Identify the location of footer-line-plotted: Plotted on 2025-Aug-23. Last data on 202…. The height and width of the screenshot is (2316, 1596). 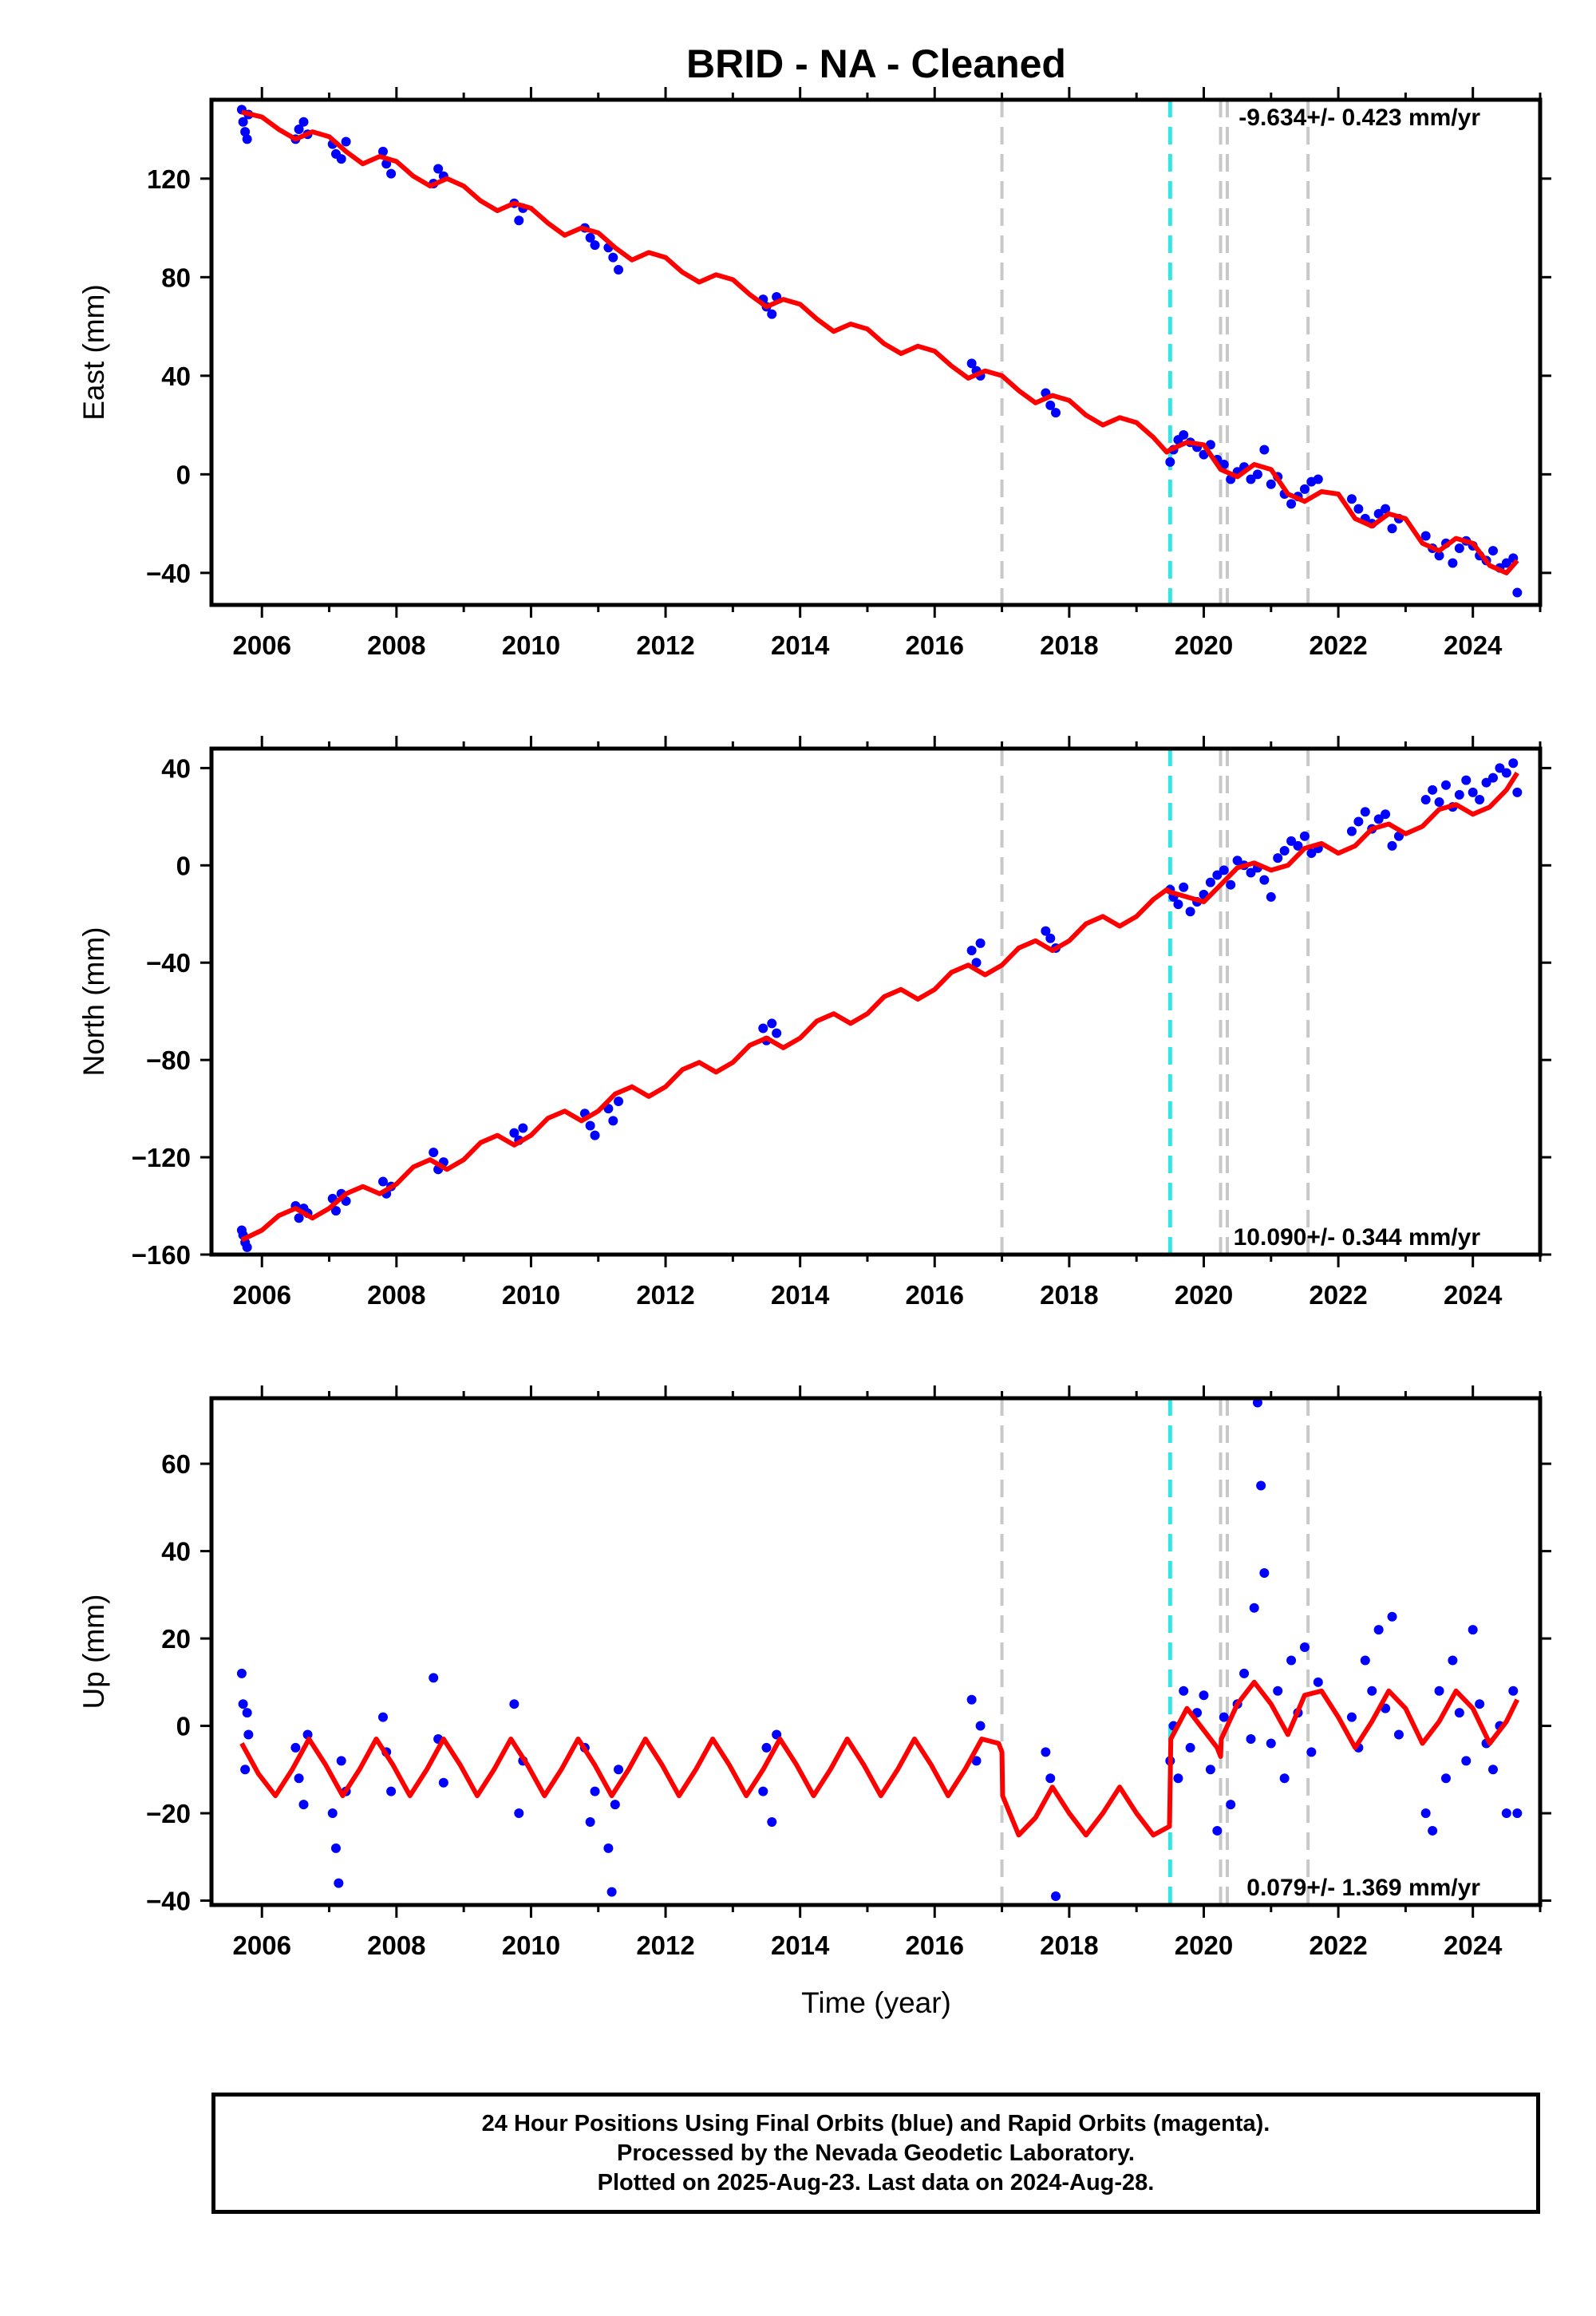
(876, 2182).